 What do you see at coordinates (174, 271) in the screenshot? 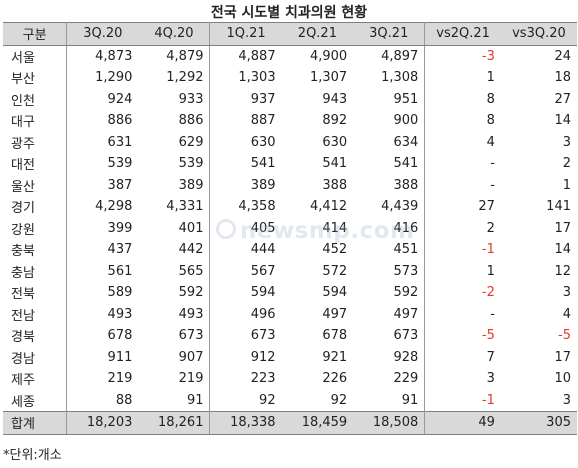
I see `value-cell: 565` at bounding box center [174, 271].